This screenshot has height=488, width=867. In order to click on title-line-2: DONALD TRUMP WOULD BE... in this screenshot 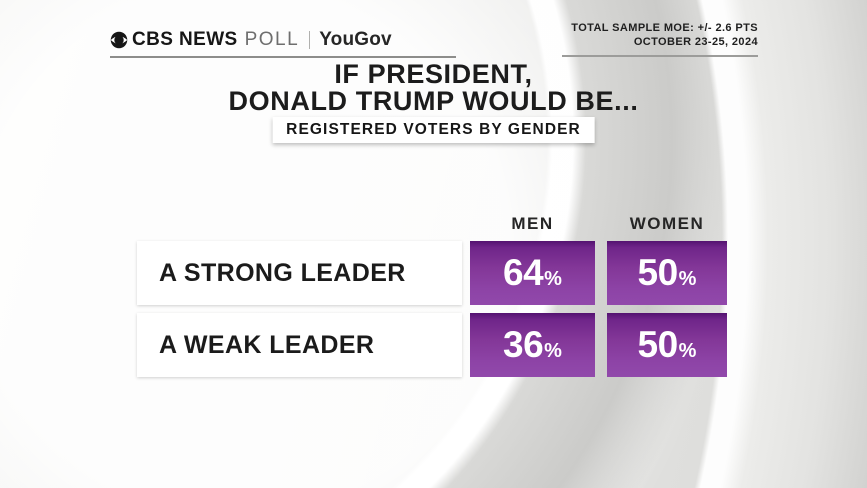, I will do `click(433, 101)`.